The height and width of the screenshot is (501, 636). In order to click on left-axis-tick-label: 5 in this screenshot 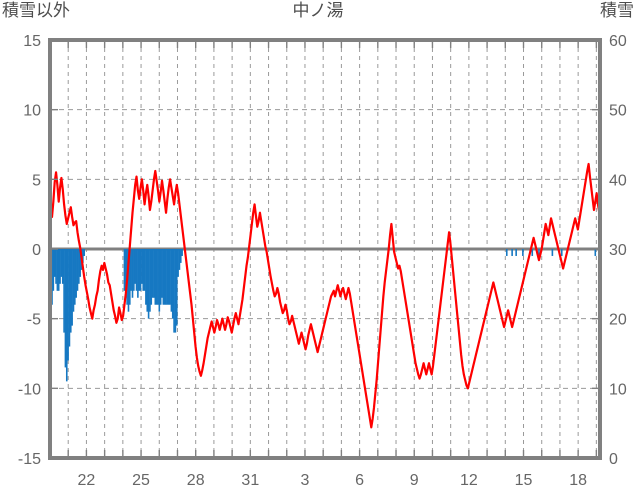, I will do `click(36, 180)`.